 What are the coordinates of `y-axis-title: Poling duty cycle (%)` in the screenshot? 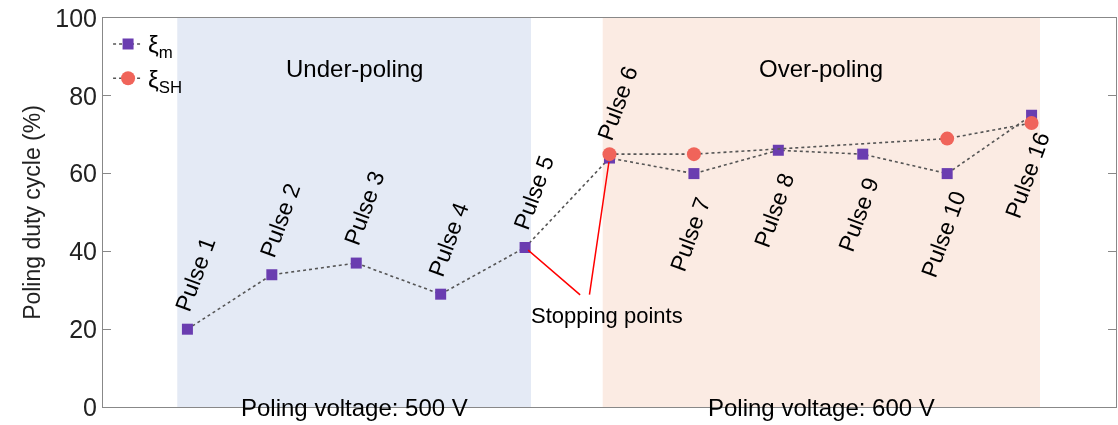 It's located at (31, 212).